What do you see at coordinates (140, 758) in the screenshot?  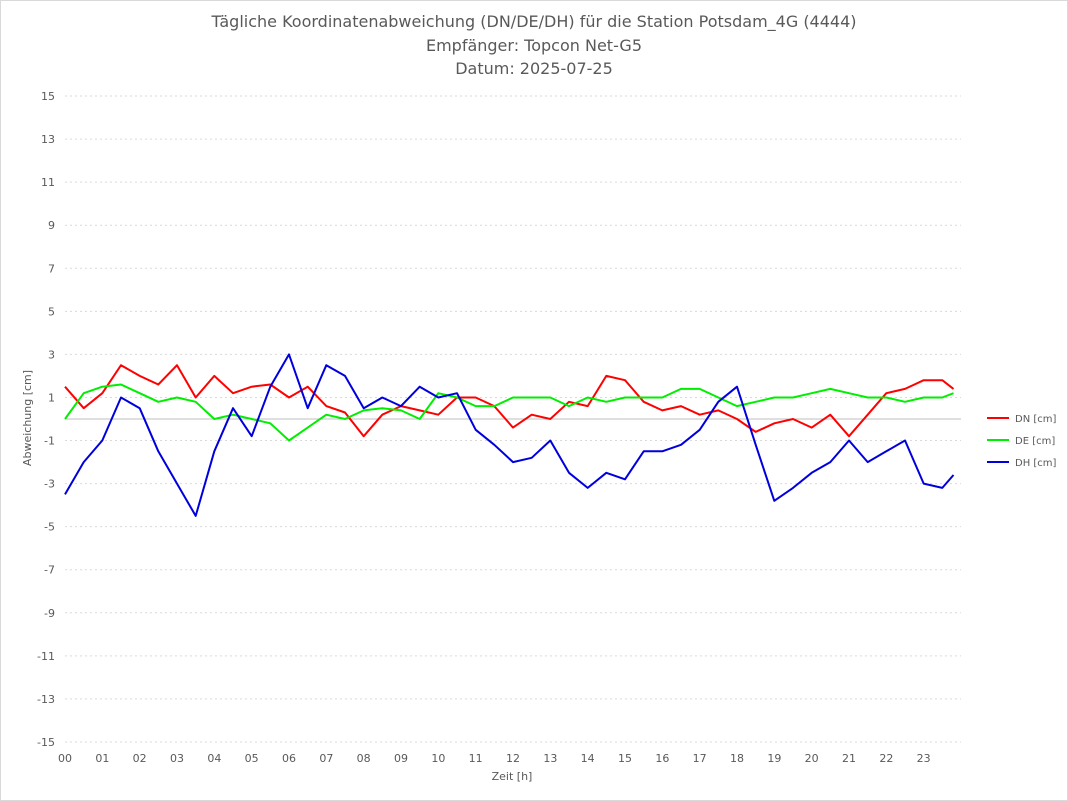 I see `x-tick-label: 02` at bounding box center [140, 758].